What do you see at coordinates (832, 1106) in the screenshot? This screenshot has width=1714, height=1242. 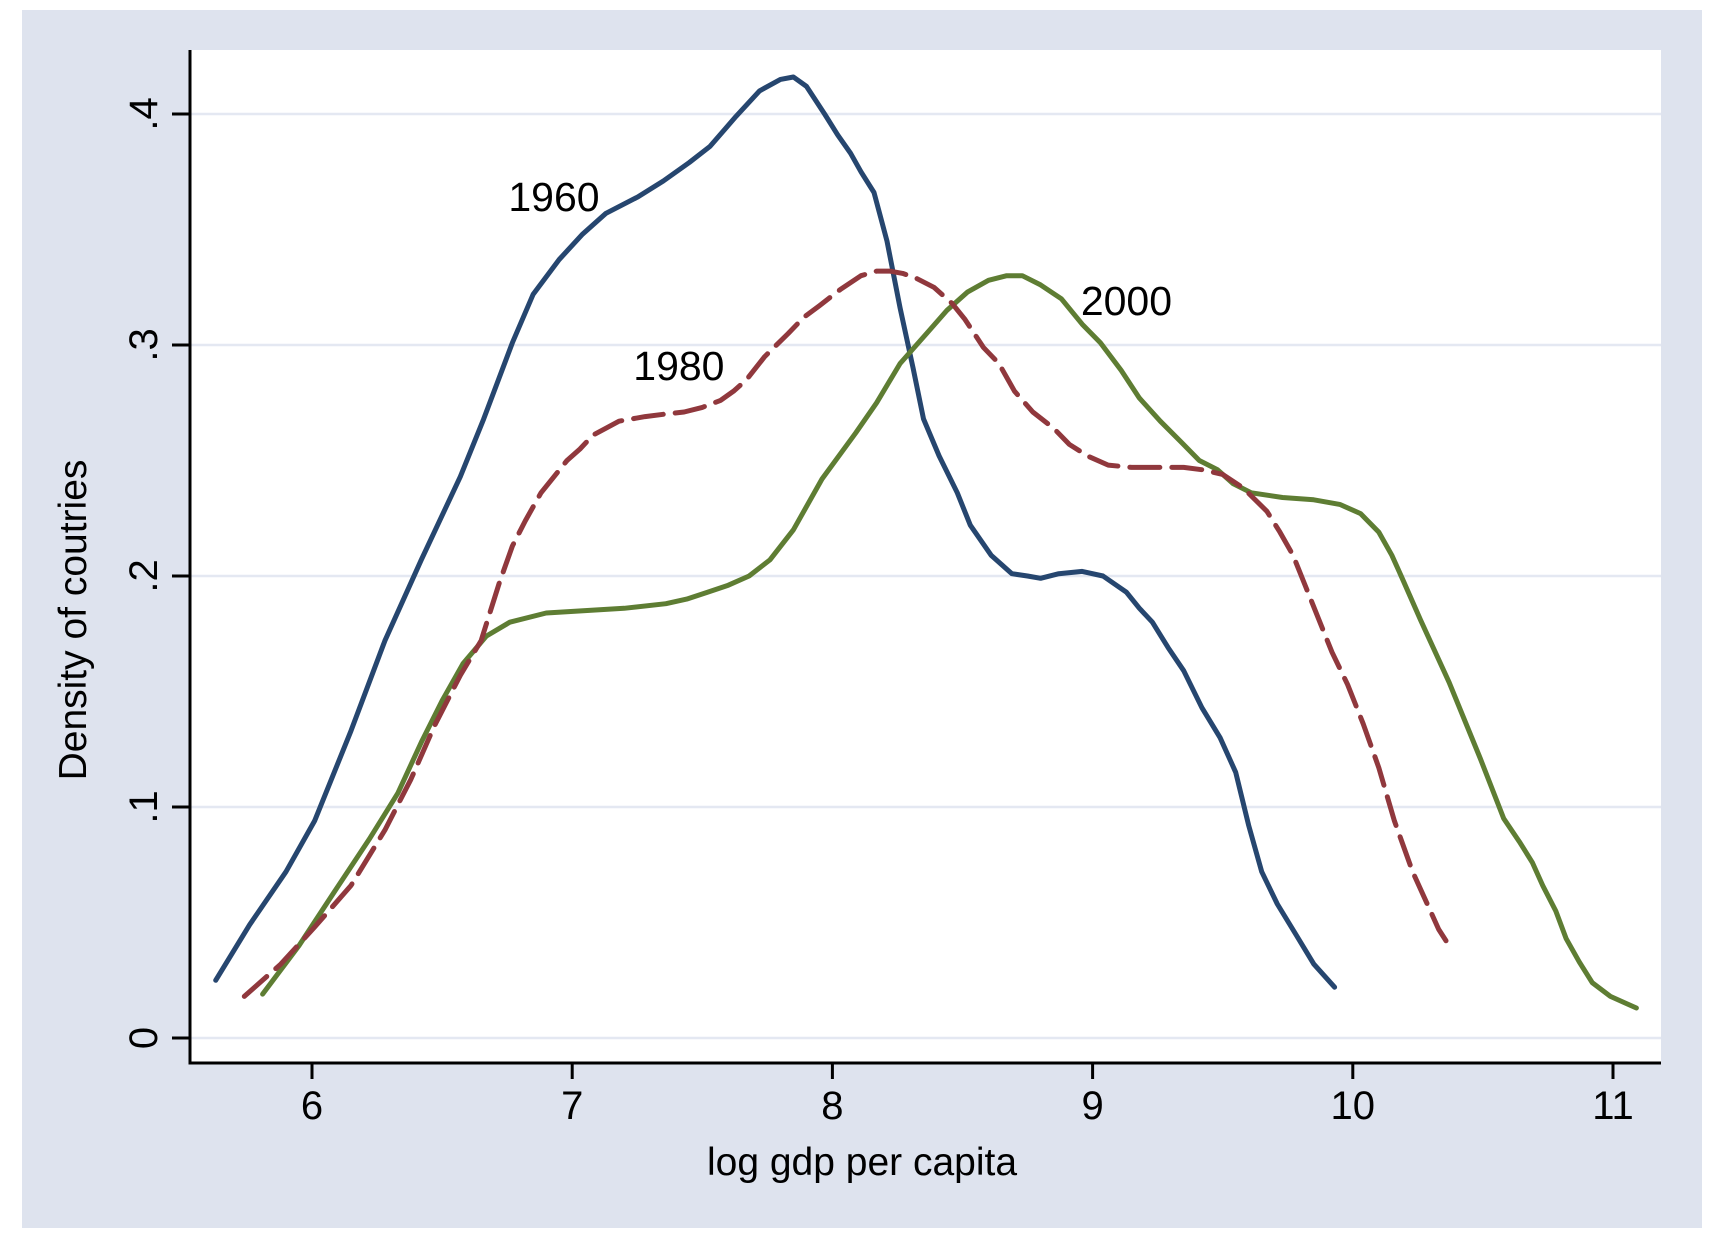 I see `x-tick-label: 8` at bounding box center [832, 1106].